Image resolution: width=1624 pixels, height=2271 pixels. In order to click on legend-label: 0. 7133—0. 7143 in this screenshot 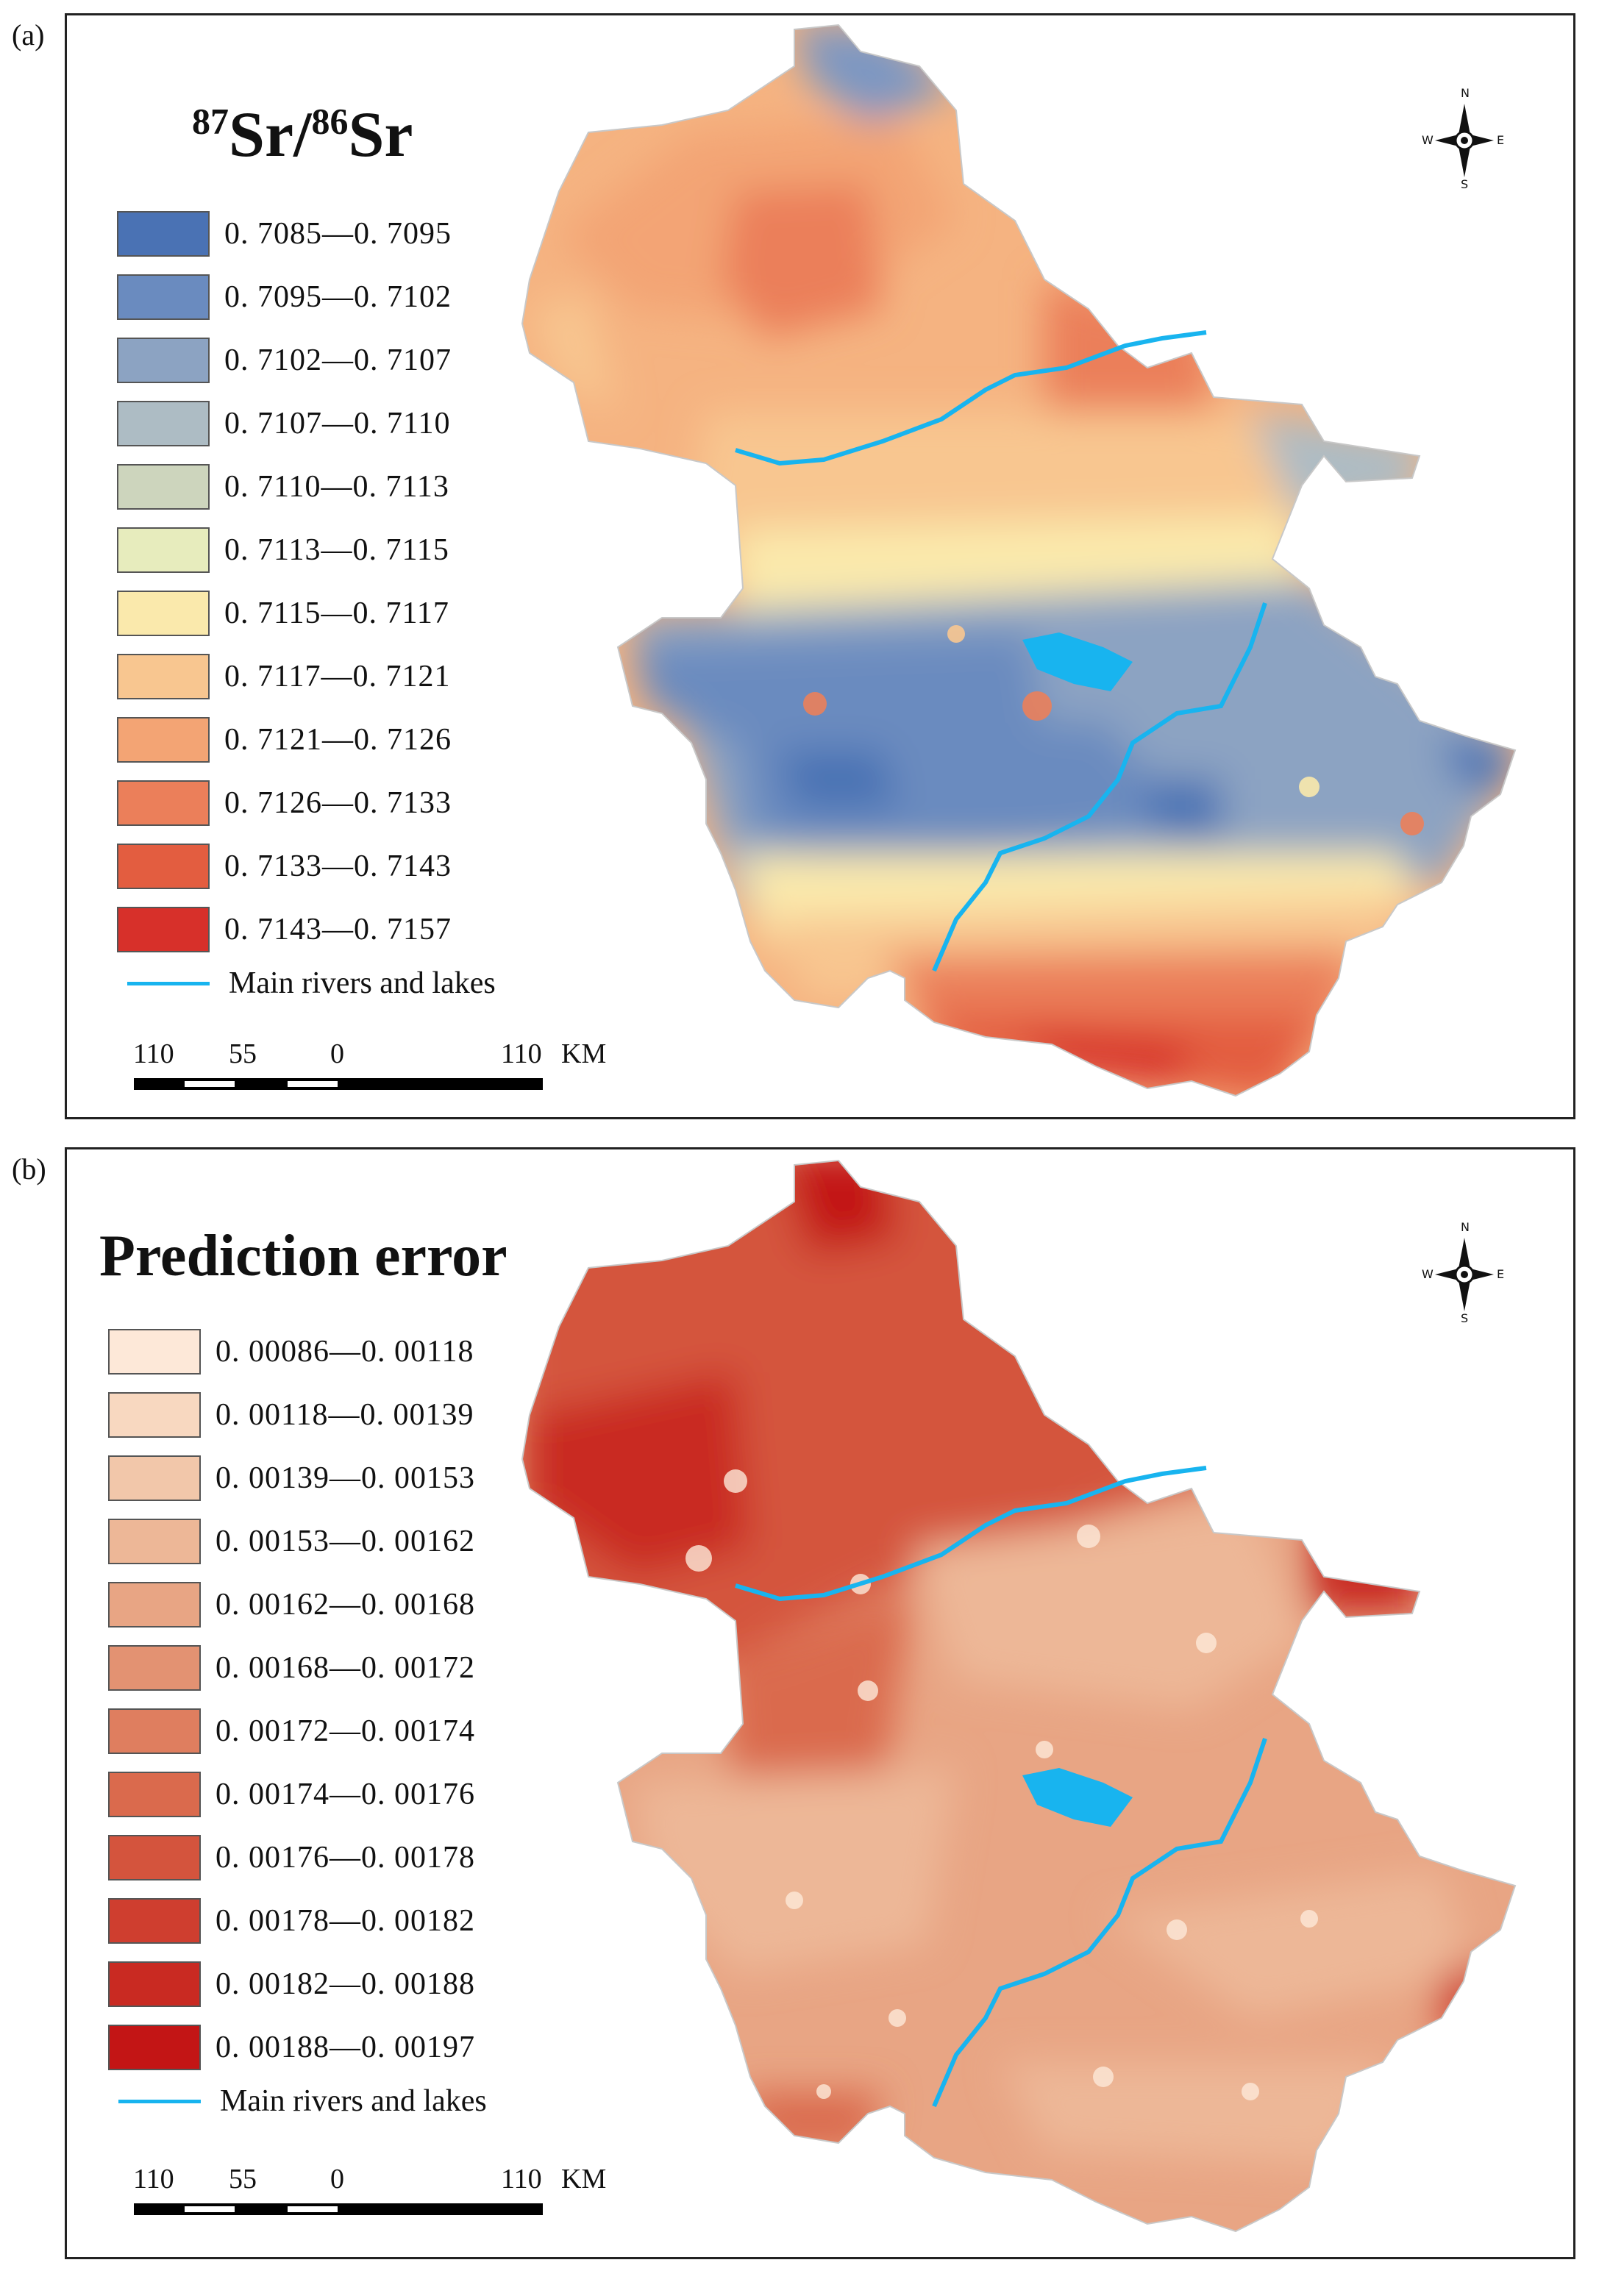, I will do `click(338, 866)`.